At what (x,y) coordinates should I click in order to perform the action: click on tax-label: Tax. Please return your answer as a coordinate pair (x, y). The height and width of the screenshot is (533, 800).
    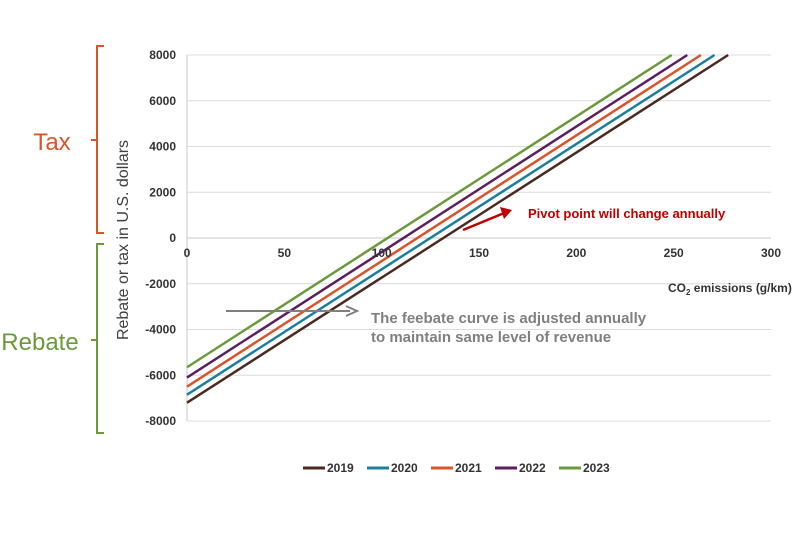
    Looking at the image, I should click on (51, 142).